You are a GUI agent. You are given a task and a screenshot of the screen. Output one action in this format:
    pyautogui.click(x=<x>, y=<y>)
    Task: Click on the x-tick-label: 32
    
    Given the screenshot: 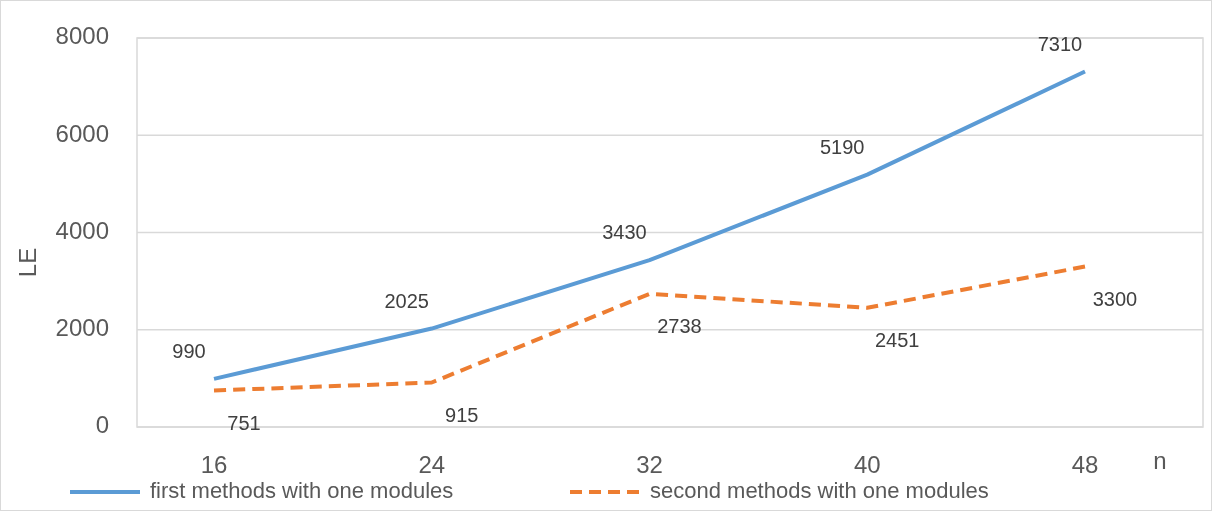 What is the action you would take?
    pyautogui.click(x=649, y=465)
    